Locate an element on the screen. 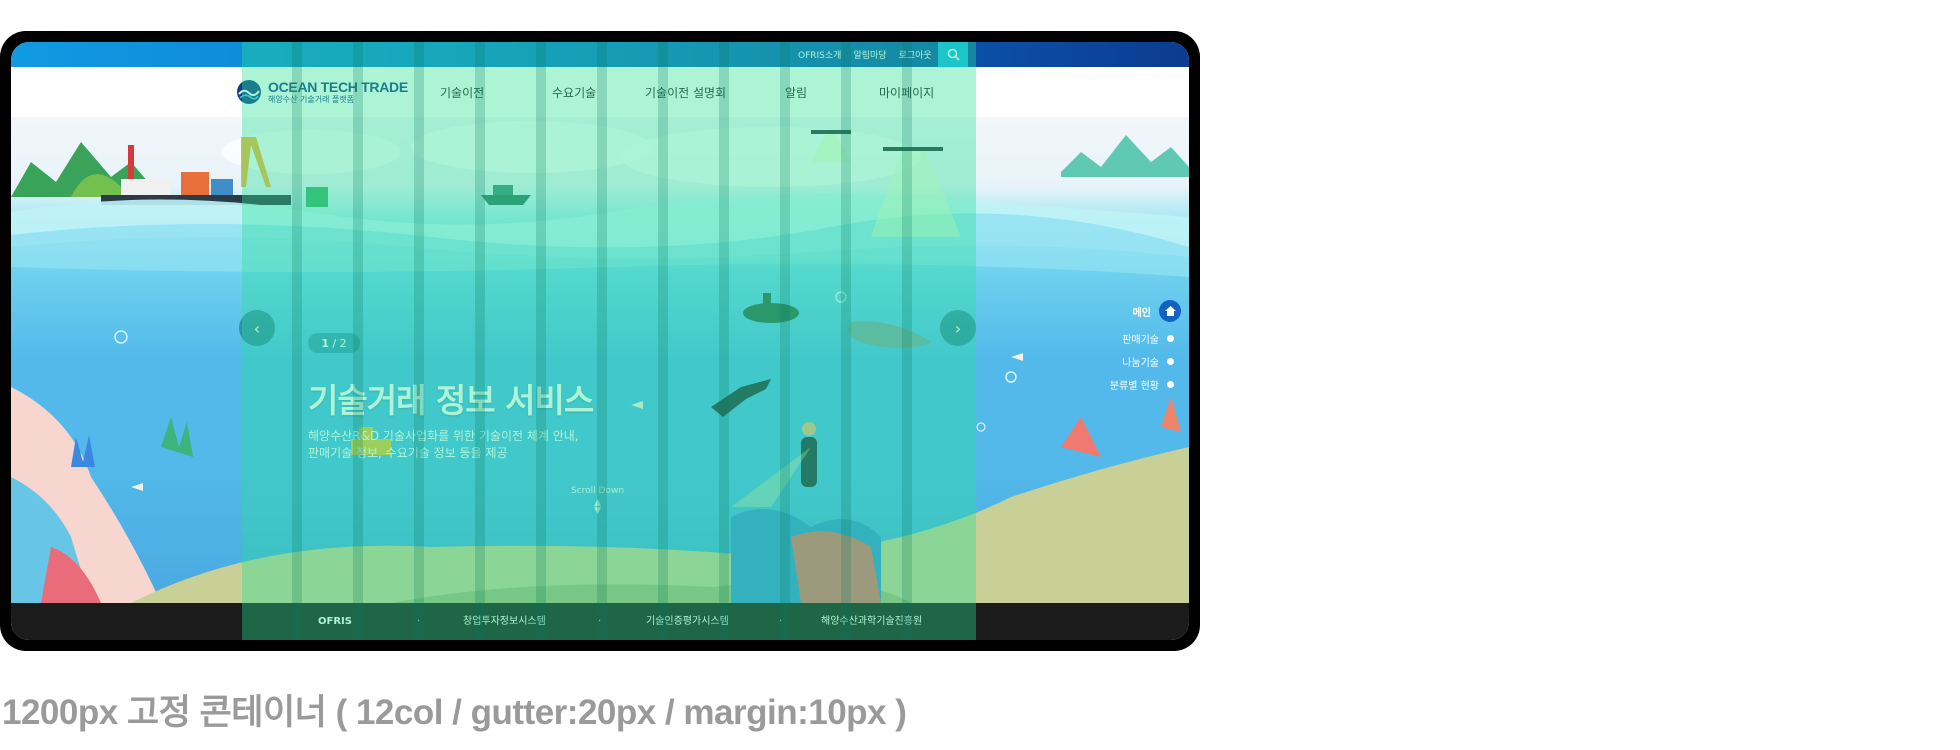 Image resolution: width=1960 pixels, height=750 pixels. slide-total: / 2 is located at coordinates (339, 343).